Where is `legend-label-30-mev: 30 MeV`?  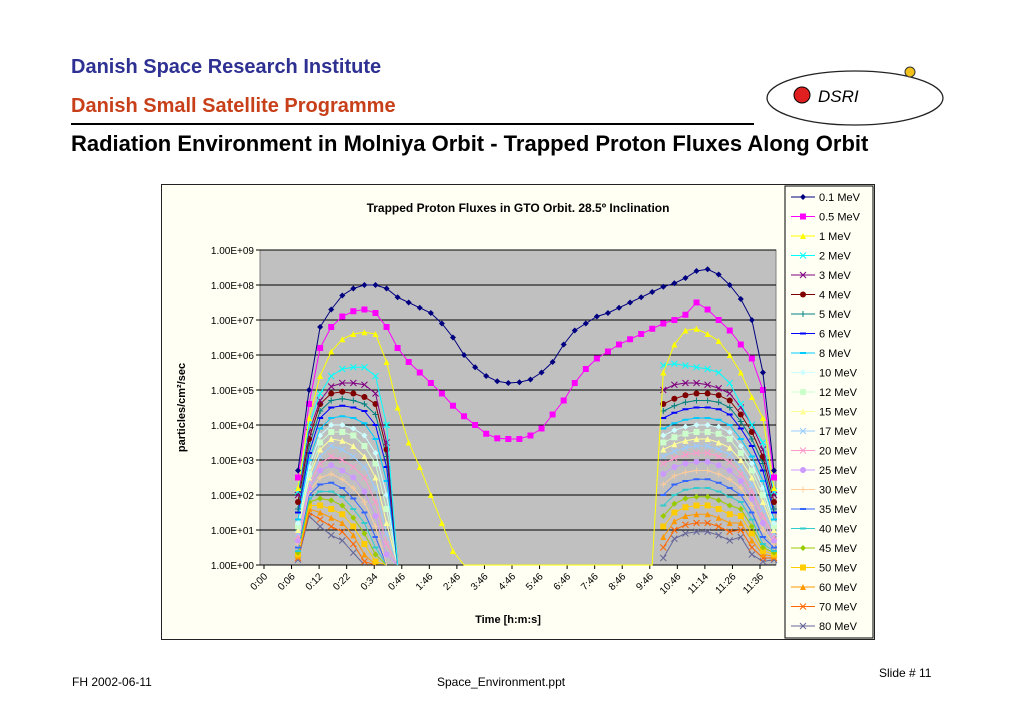
legend-label-30-mev: 30 MeV is located at coordinates (838, 491).